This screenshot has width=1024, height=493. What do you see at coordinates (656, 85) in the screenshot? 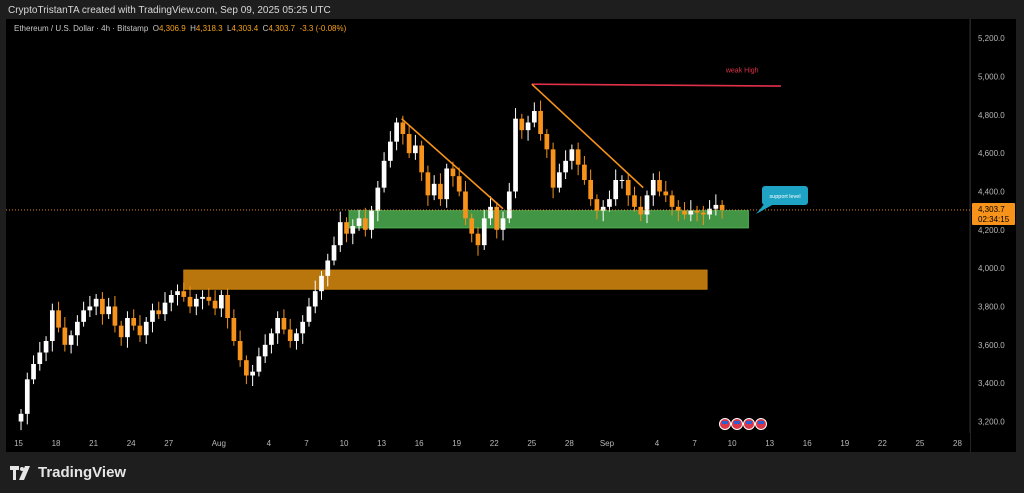
I see `weak_high-line` at bounding box center [656, 85].